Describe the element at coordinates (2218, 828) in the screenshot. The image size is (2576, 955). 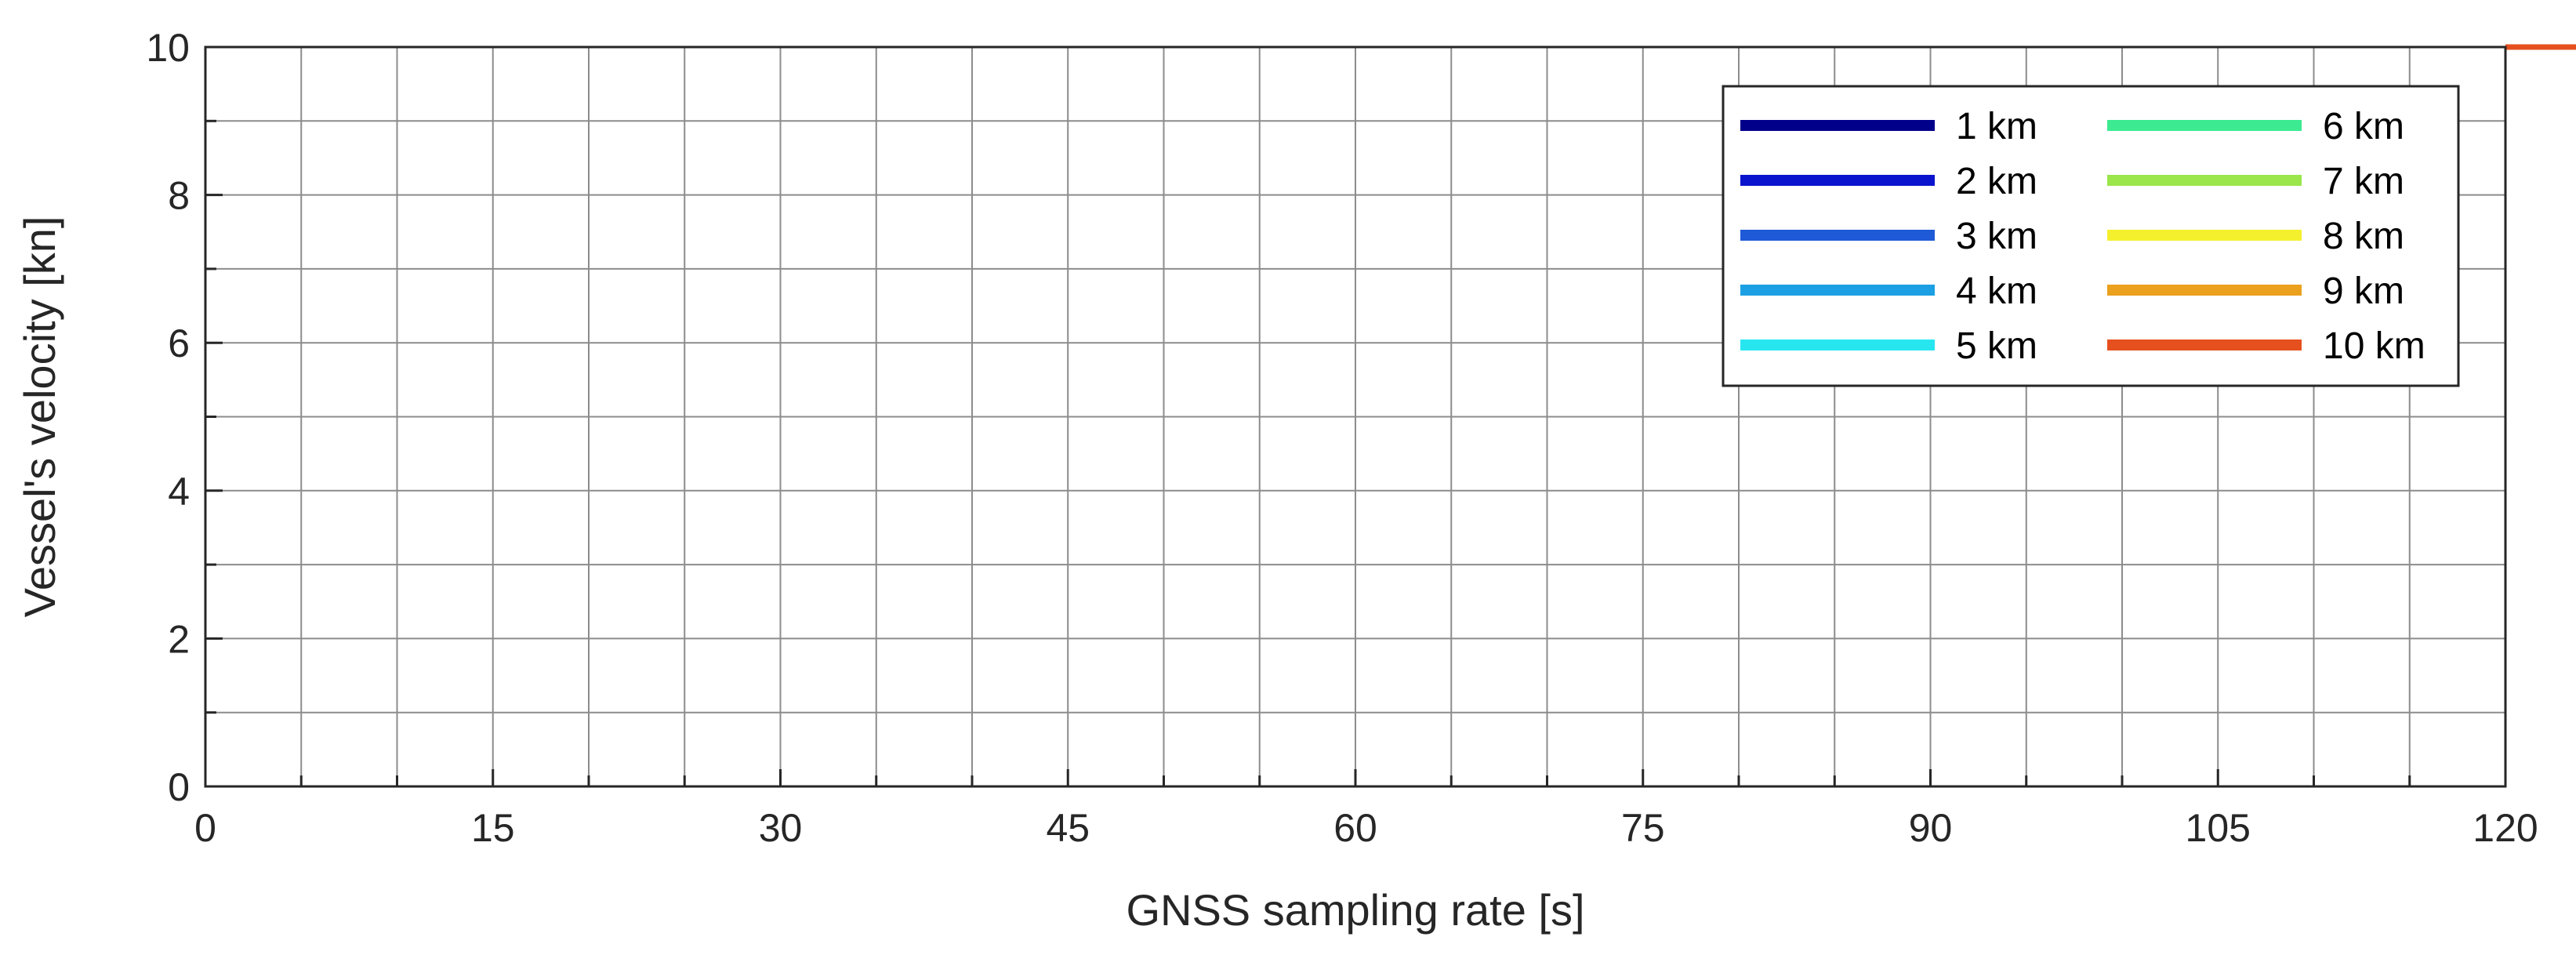
I see `x-tick-label: 105` at that location.